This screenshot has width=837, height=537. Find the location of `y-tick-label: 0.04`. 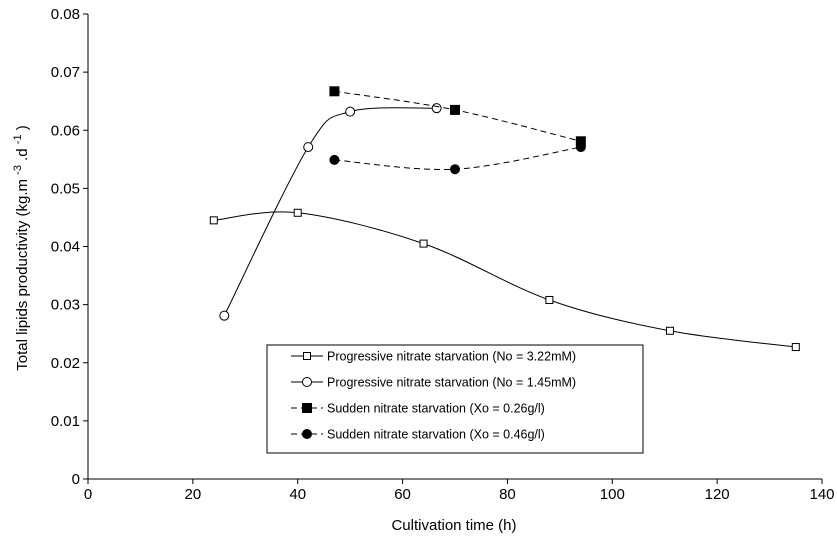

y-tick-label: 0.04 is located at coordinates (65, 247).